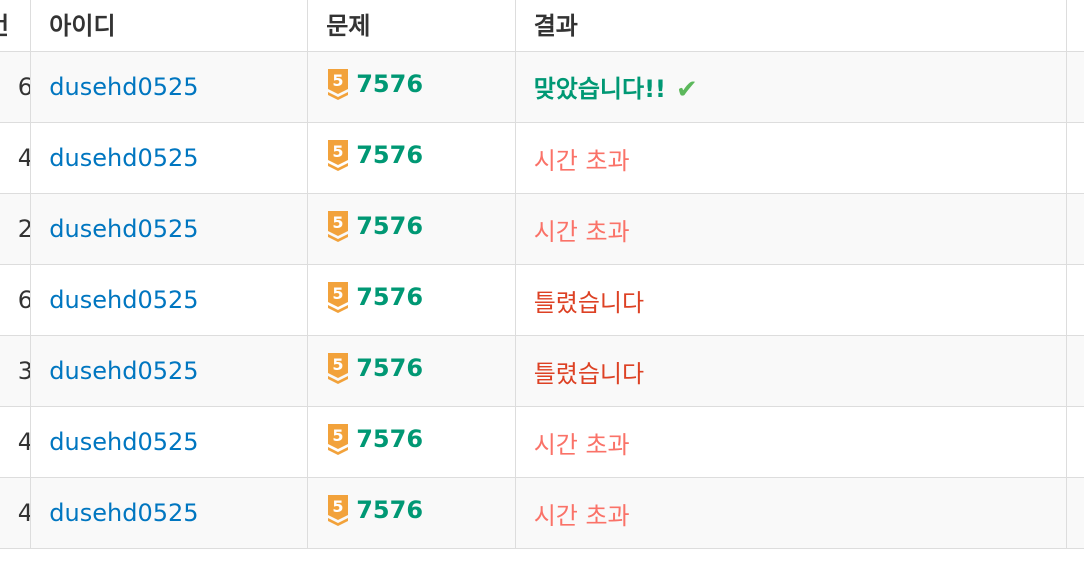  What do you see at coordinates (169, 26) in the screenshot?
I see `header-id: 아이디` at bounding box center [169, 26].